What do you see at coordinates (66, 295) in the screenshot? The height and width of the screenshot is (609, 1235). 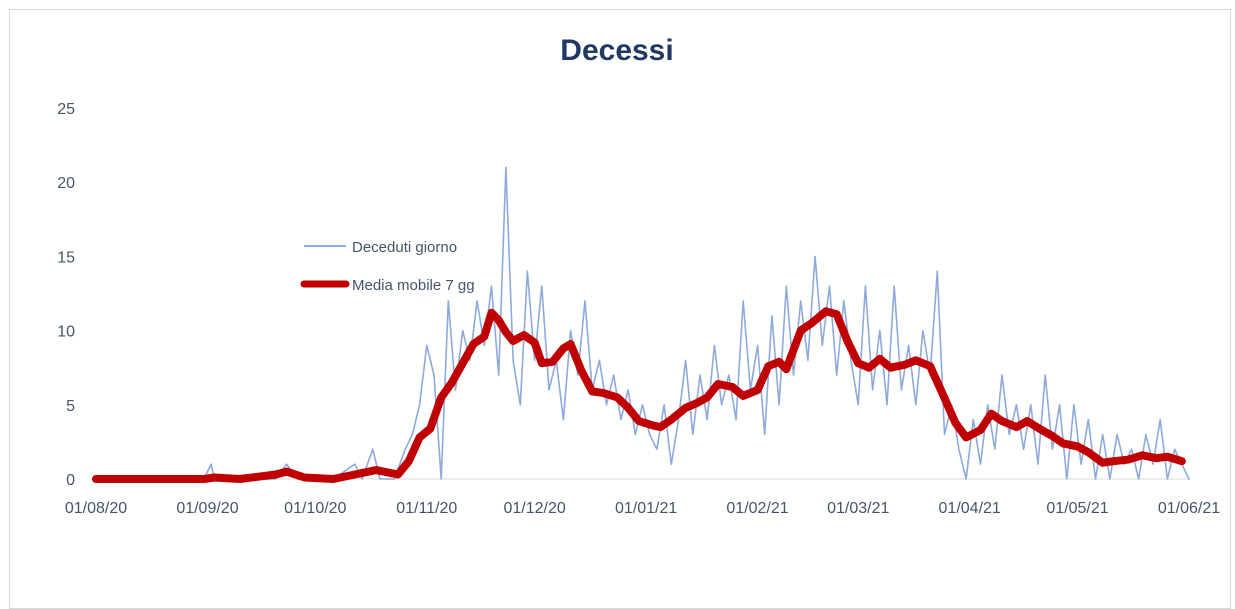 I see `y-axis: 0 5 10 15 20 25` at bounding box center [66, 295].